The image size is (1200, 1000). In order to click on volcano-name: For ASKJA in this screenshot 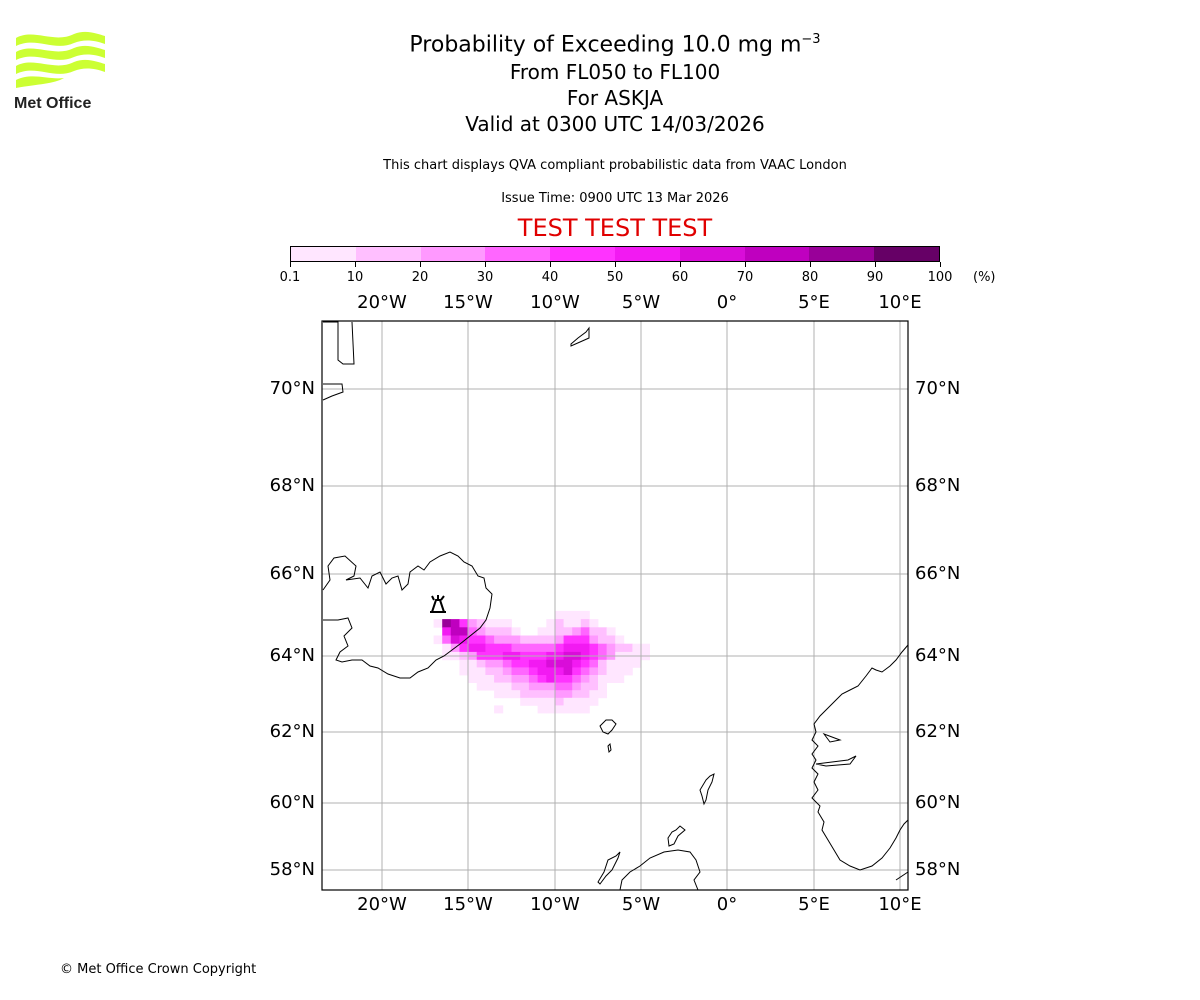, I will do `click(615, 98)`.